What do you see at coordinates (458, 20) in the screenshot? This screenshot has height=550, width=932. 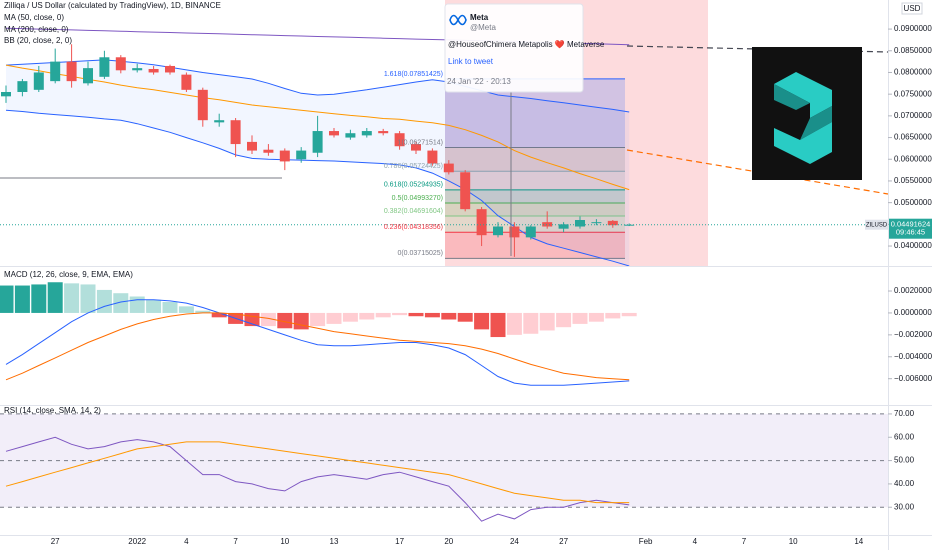 I see `meta-logo` at bounding box center [458, 20].